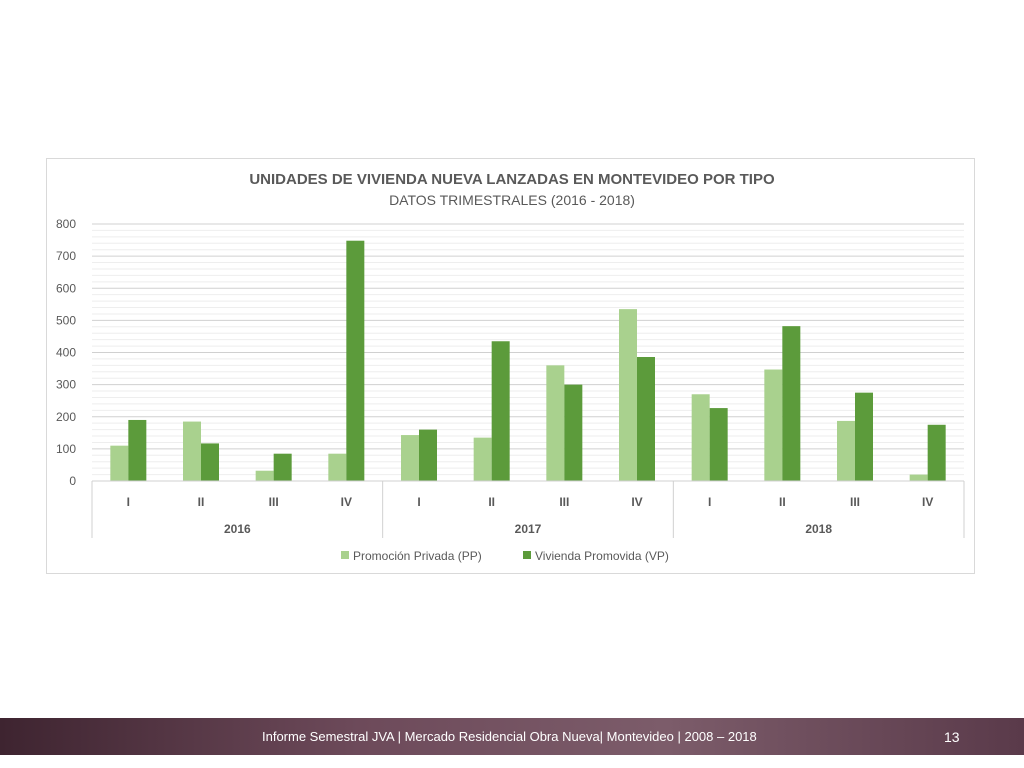  I want to click on y-tick-label: 400, so click(66, 353).